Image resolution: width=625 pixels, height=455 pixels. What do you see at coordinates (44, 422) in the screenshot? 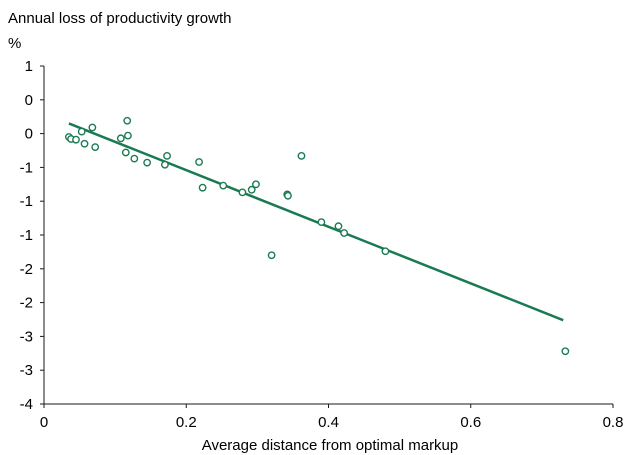
I see `x-tick-label: 0` at bounding box center [44, 422].